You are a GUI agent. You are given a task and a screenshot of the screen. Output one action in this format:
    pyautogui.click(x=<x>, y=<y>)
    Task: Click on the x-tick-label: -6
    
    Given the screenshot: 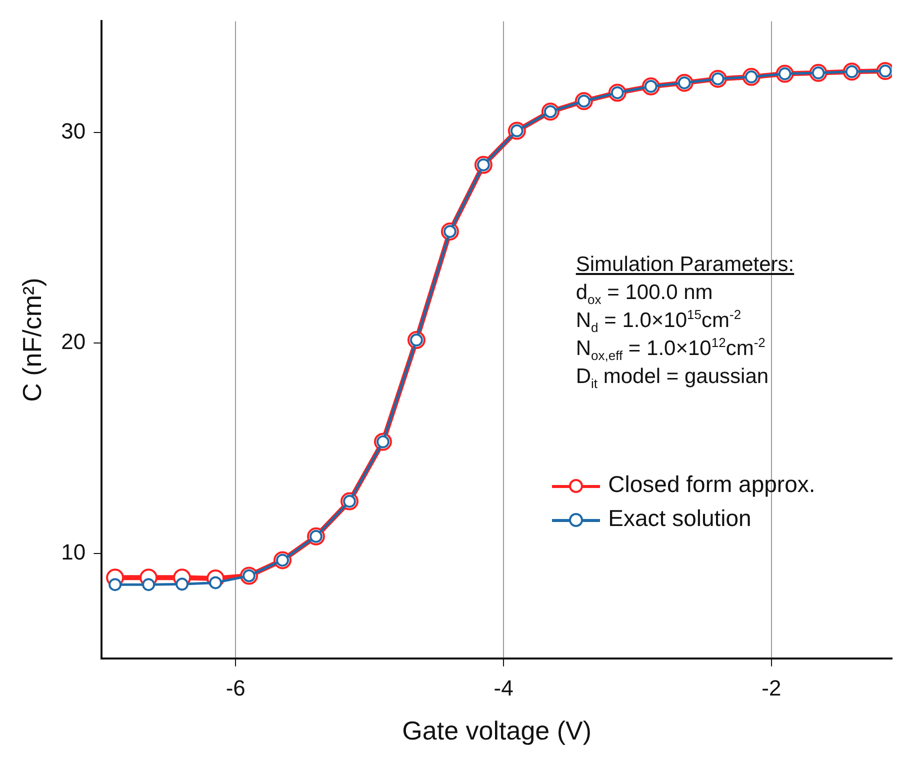 What is the action you would take?
    pyautogui.click(x=236, y=688)
    